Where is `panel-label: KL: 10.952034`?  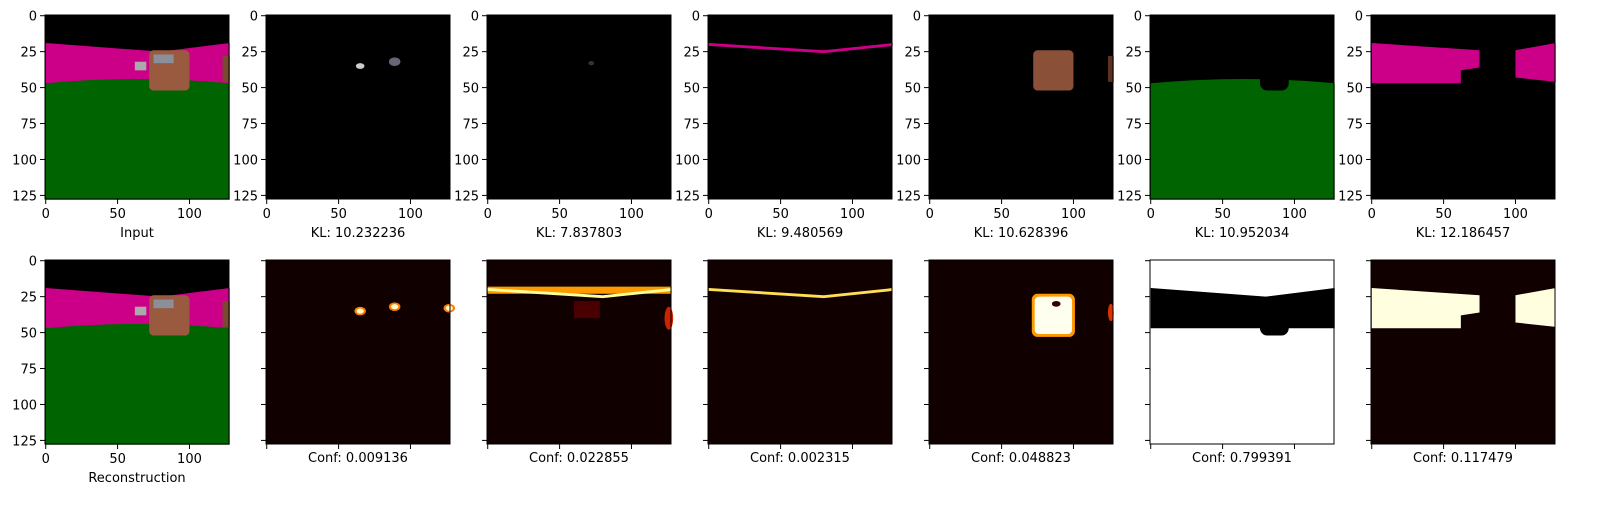 panel-label: KL: 10.952034 is located at coordinates (1242, 233).